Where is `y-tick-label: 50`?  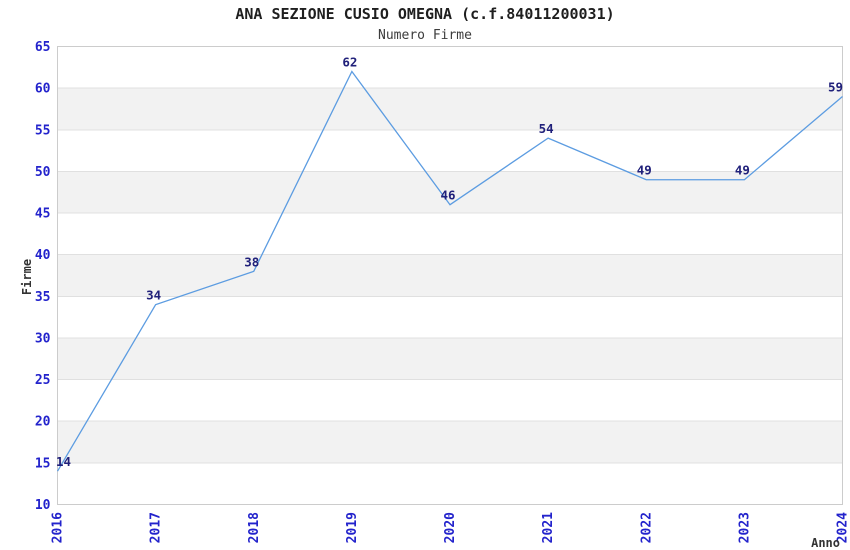 y-tick-label: 50 is located at coordinates (43, 172).